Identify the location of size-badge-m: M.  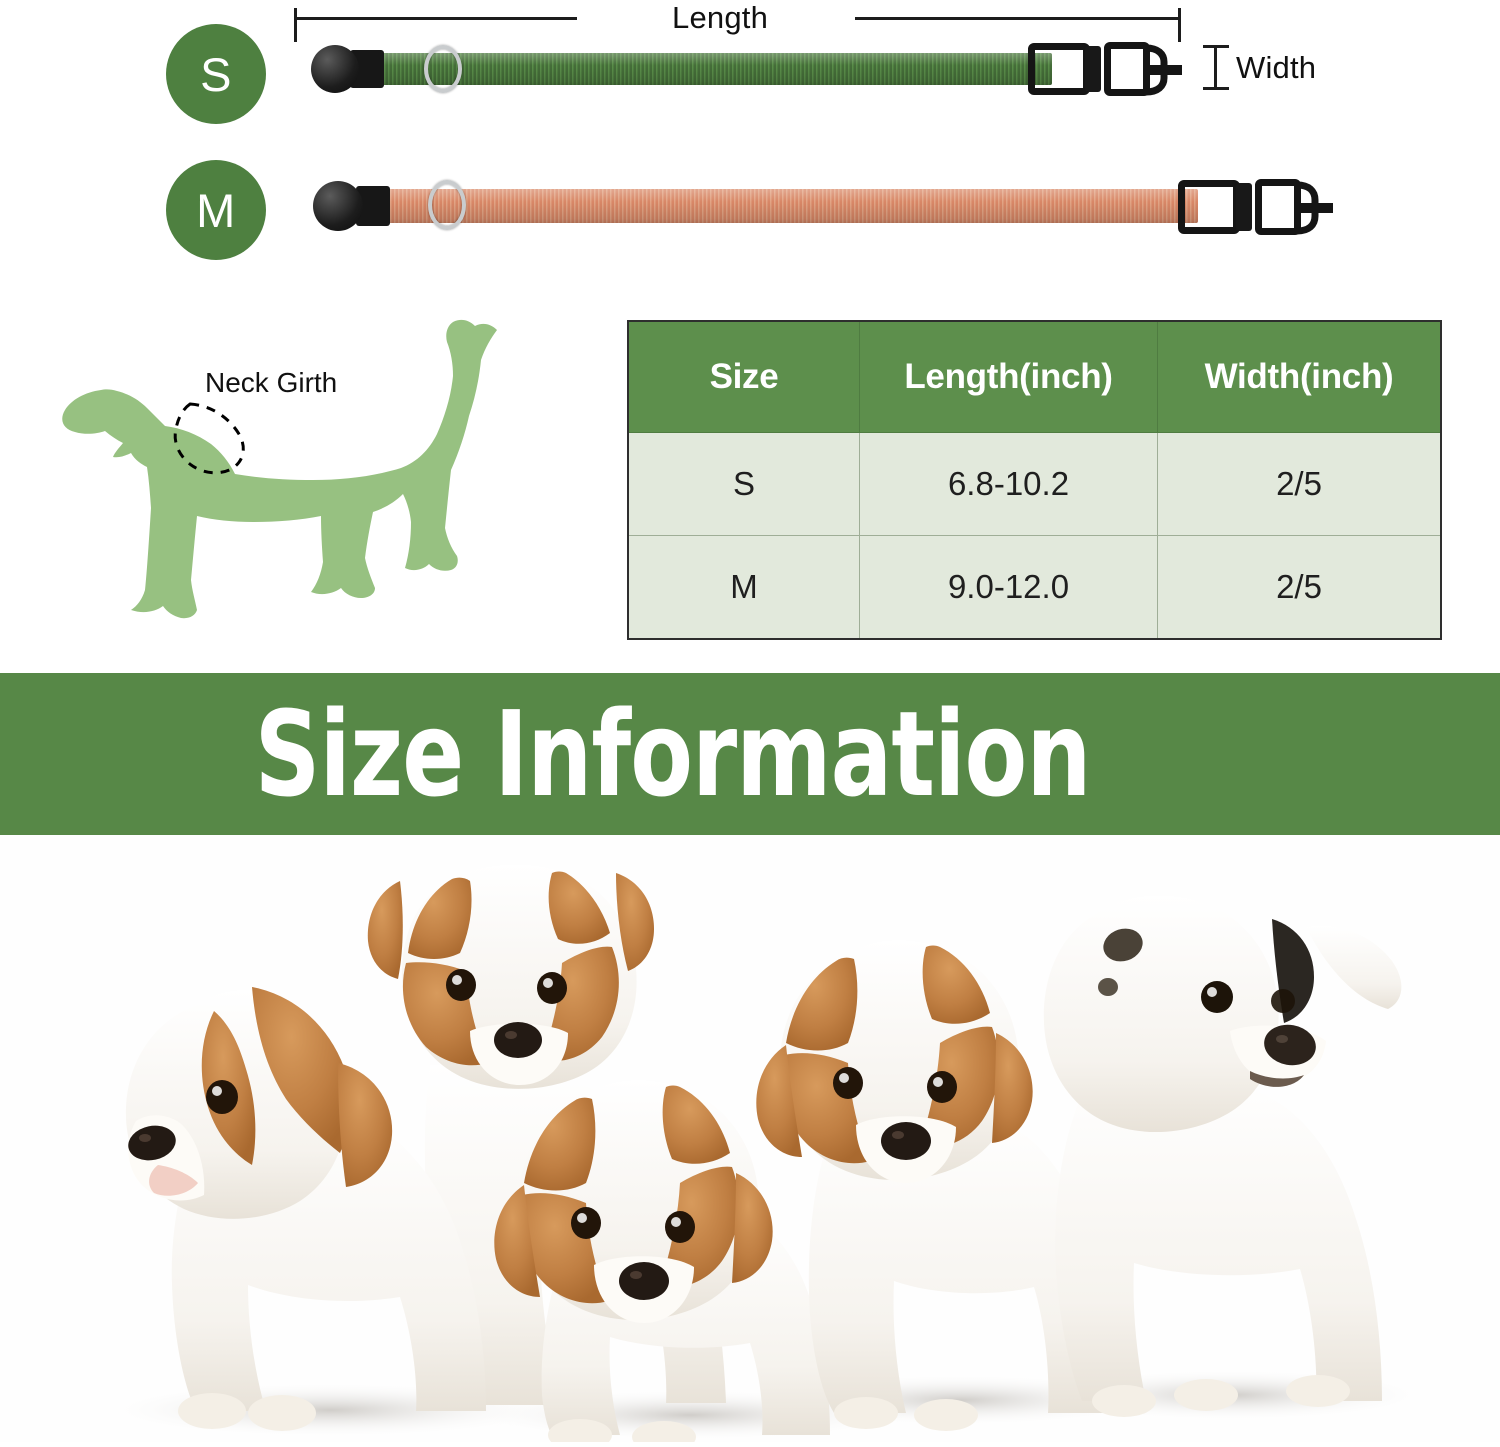
(216, 210).